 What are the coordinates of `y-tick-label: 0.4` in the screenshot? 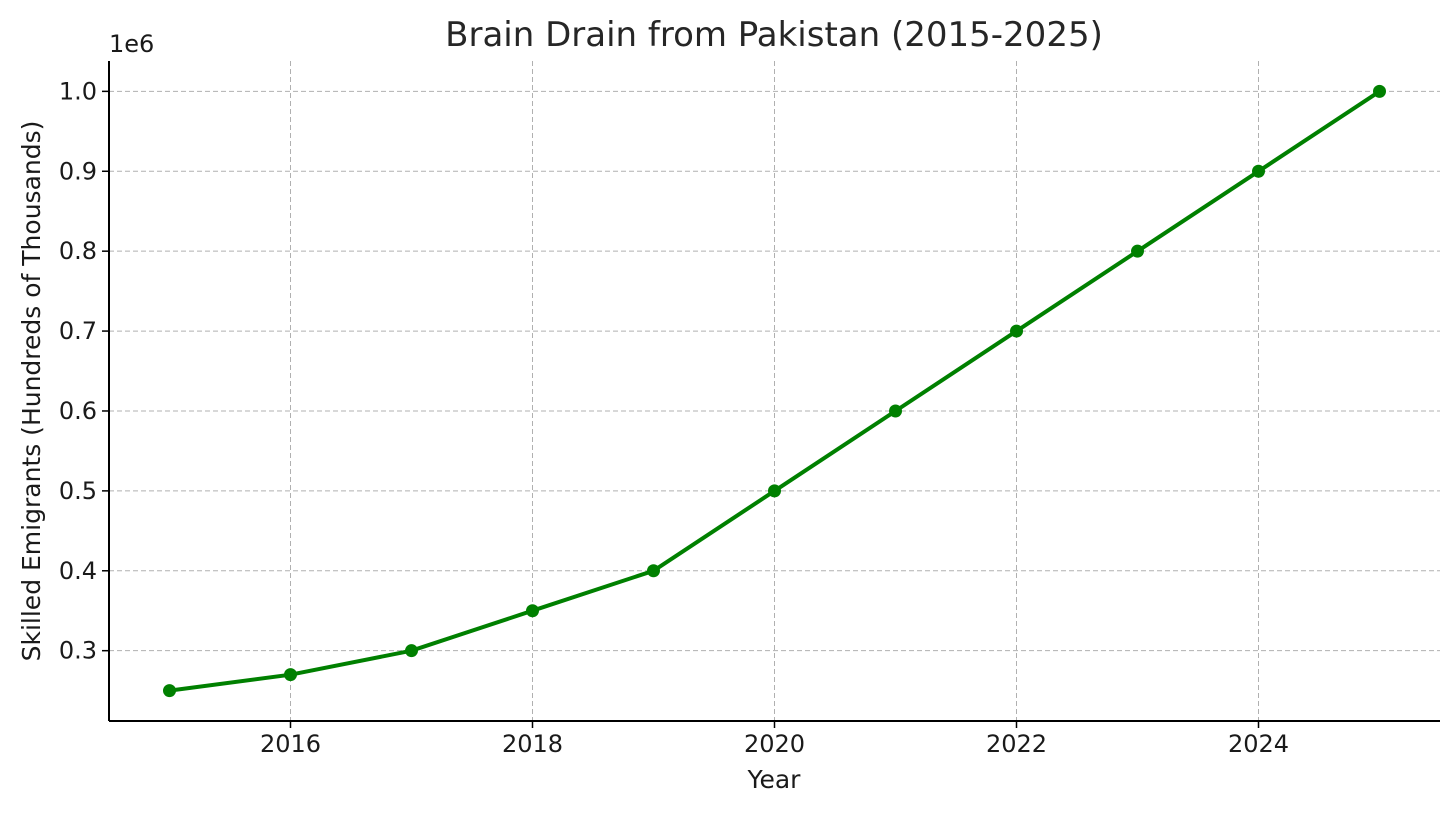 It's located at (78, 571).